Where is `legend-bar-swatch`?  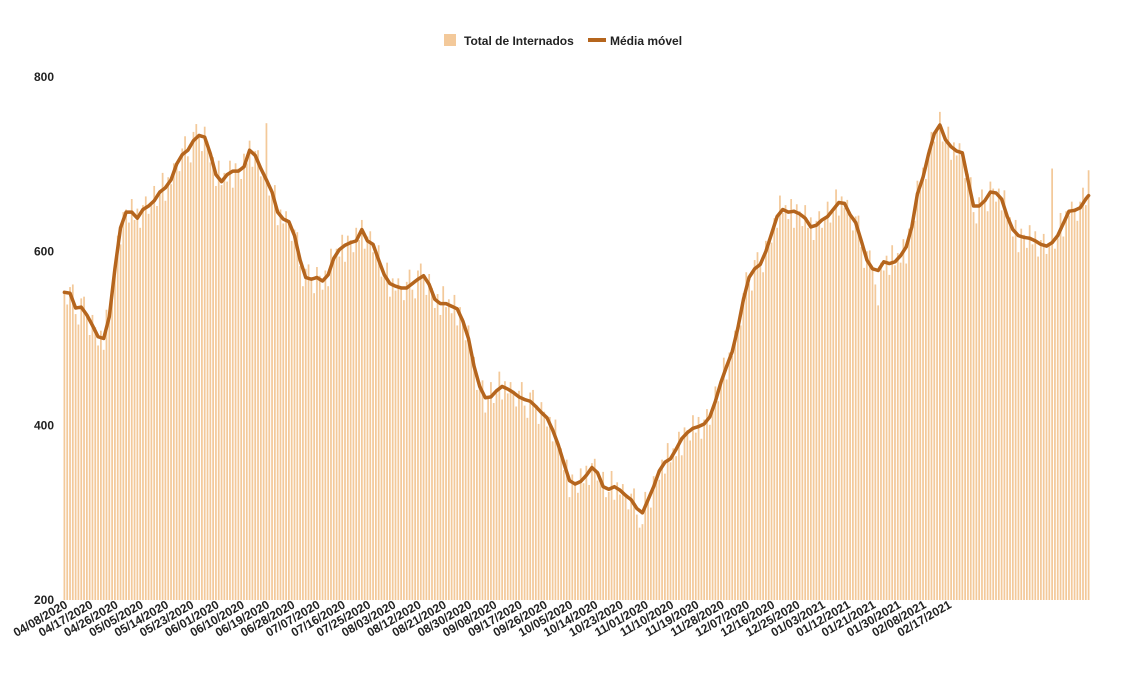
legend-bar-swatch is located at coordinates (450, 40).